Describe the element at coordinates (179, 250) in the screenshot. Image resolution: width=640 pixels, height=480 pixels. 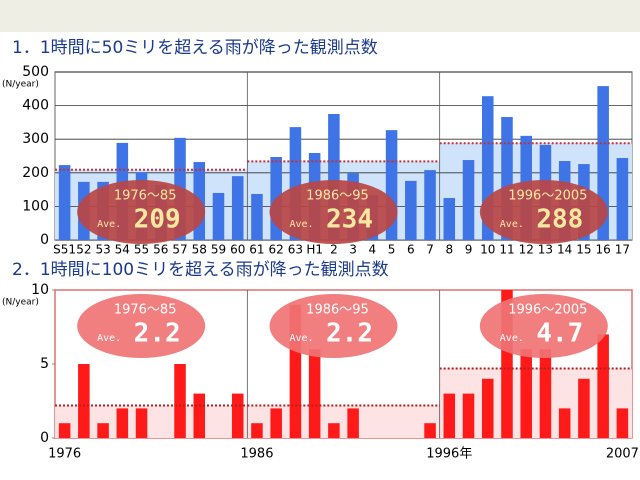
I see `x-tick-label: 57` at that location.